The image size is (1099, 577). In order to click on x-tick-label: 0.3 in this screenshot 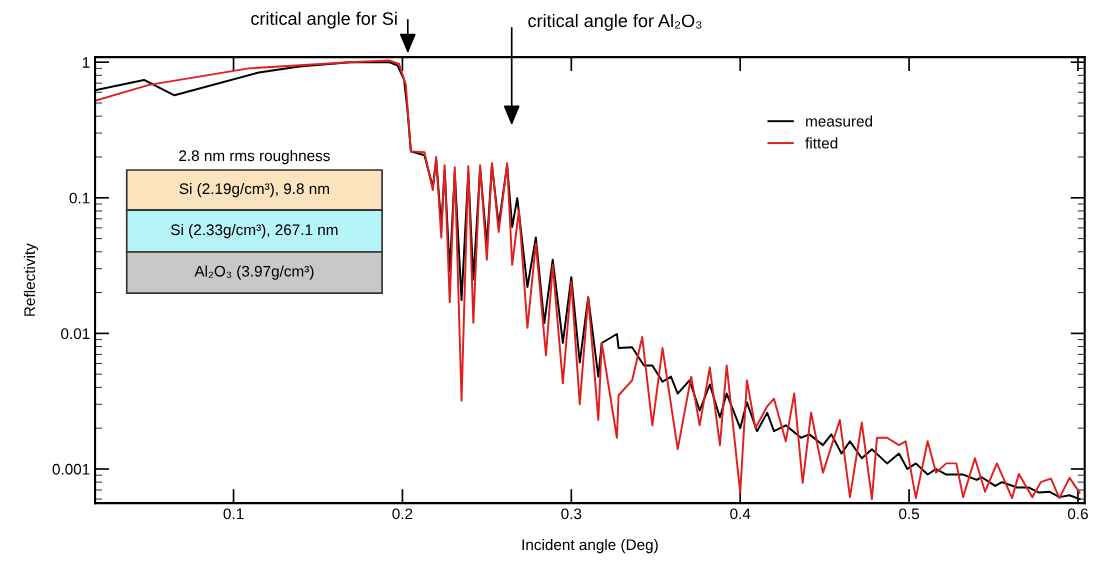, I will do `click(571, 514)`.